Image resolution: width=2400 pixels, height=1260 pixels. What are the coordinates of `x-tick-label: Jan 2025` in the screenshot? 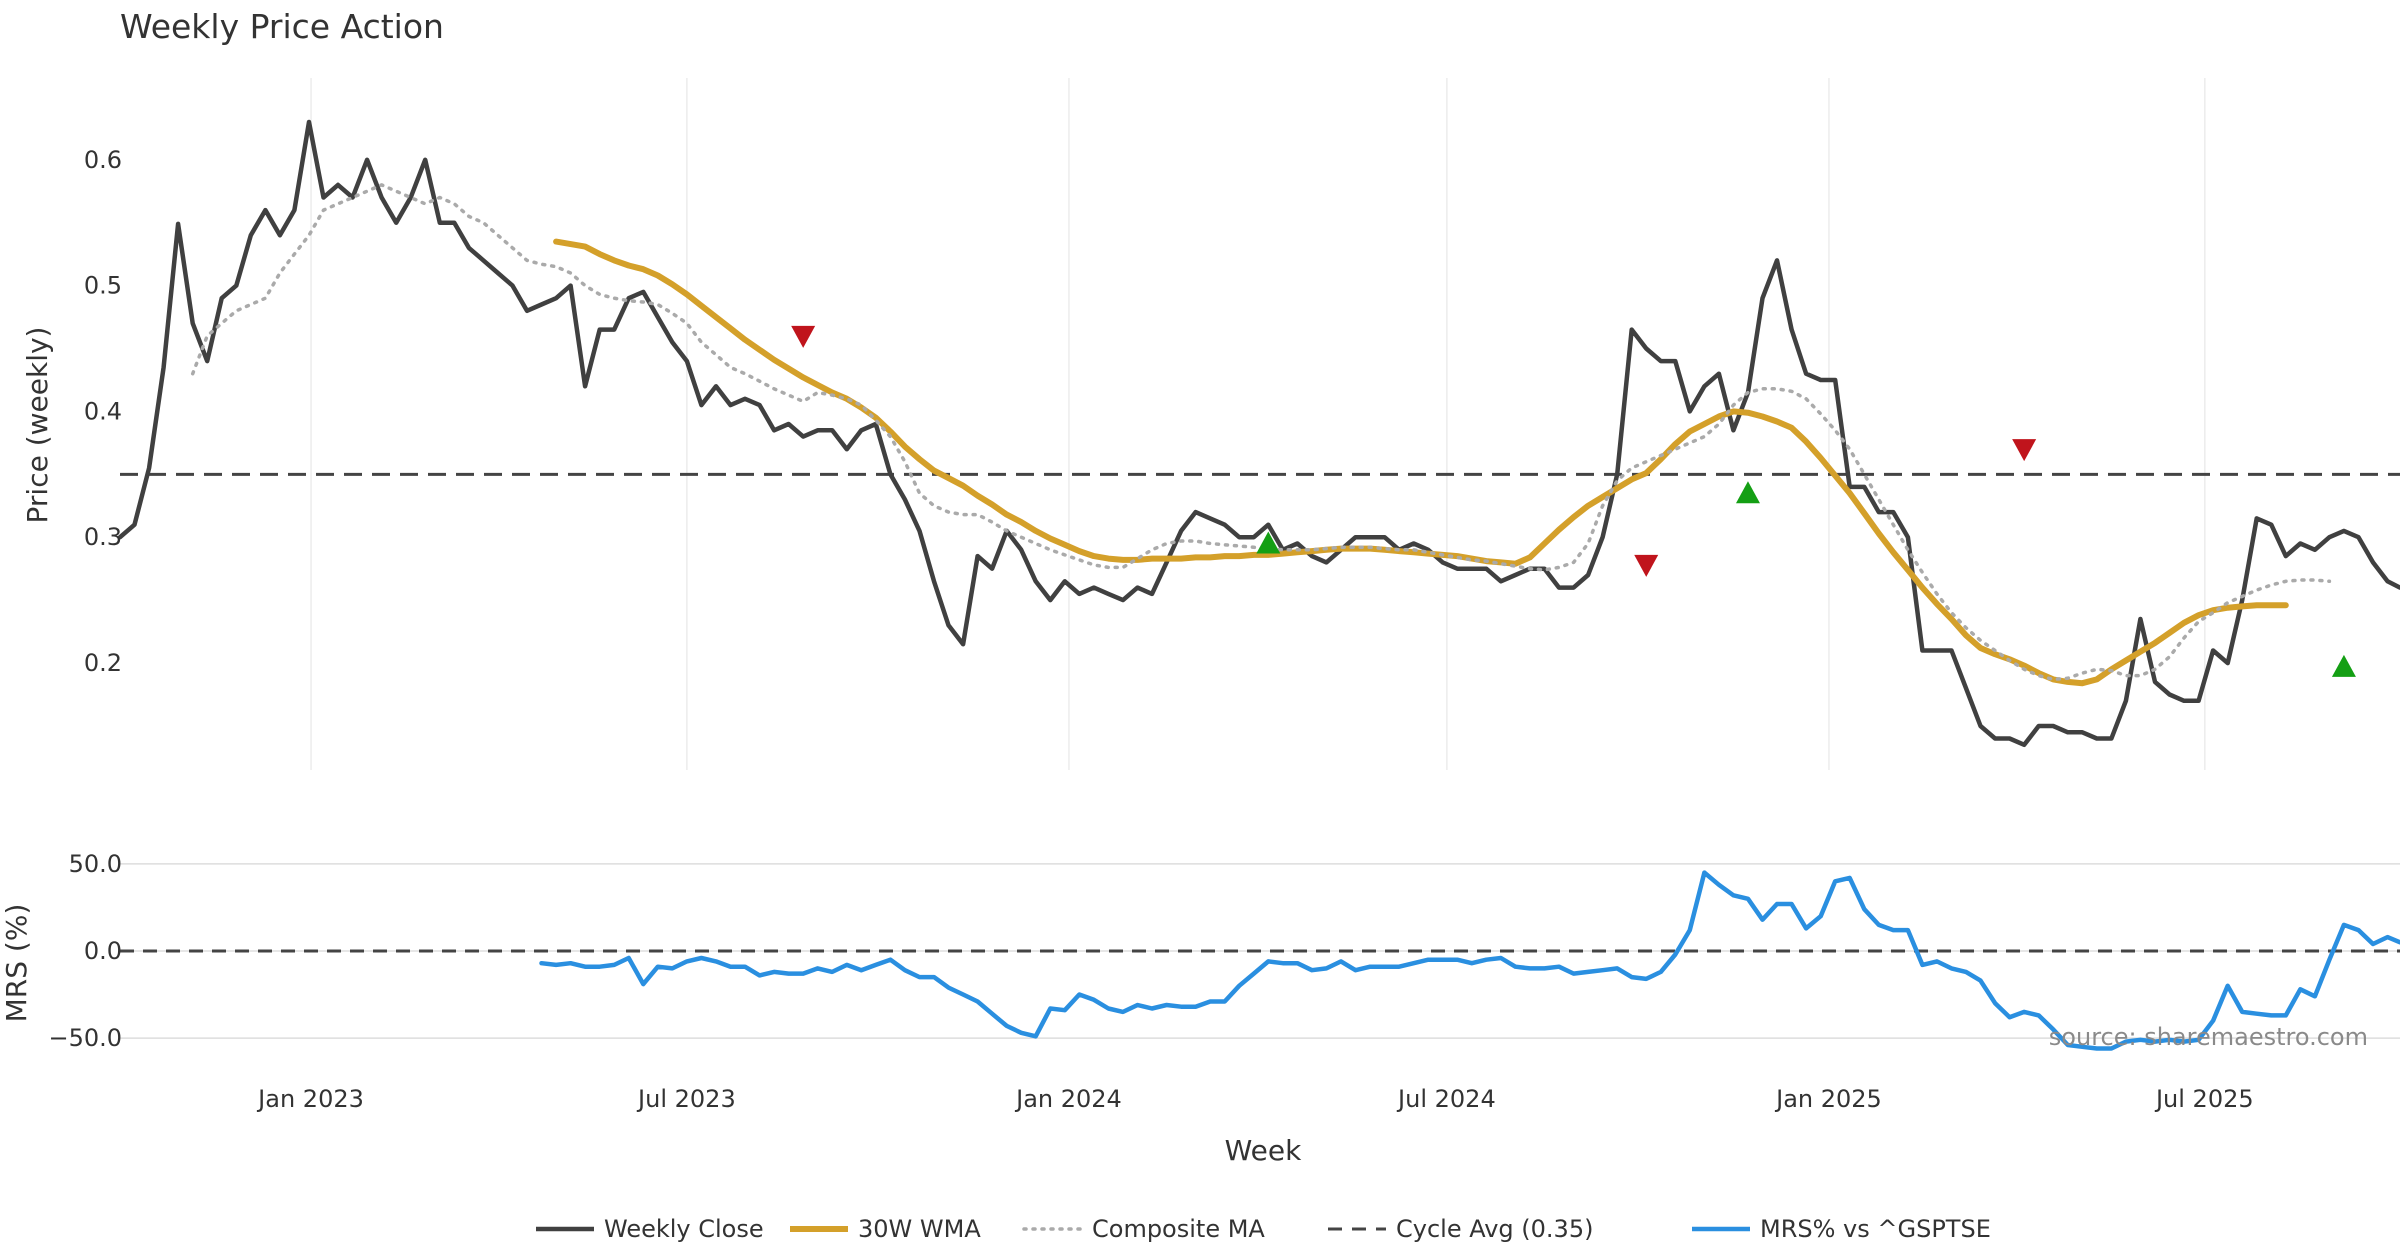 It's located at (1828, 1099).